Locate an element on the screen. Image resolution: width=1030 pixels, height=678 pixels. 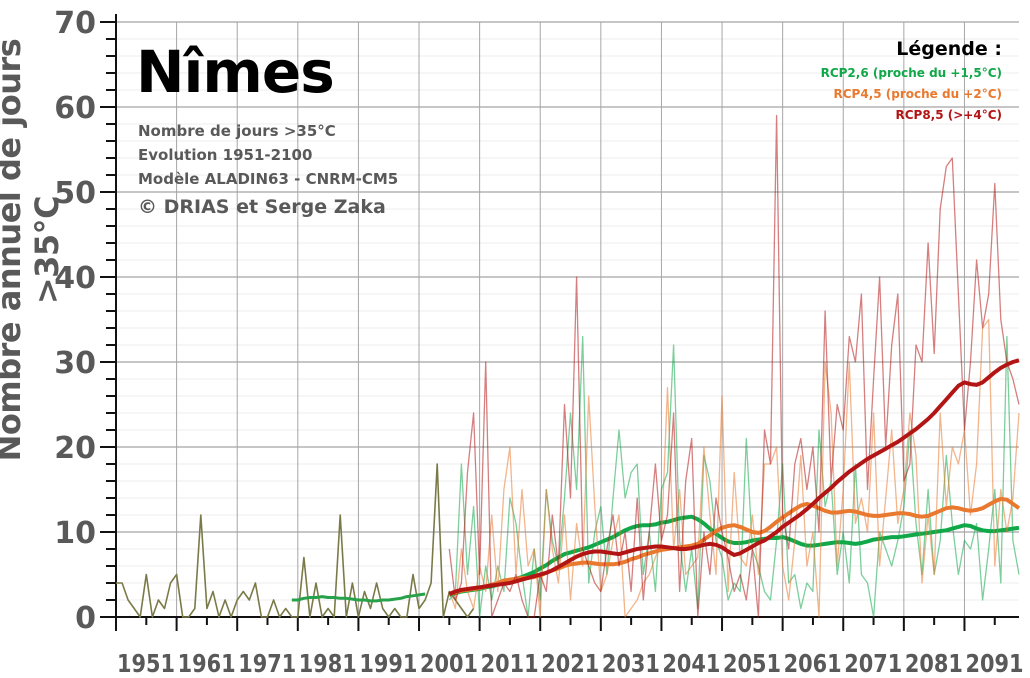
credit-text: © DRIAS et Serge Zaka is located at coordinates (262, 207).